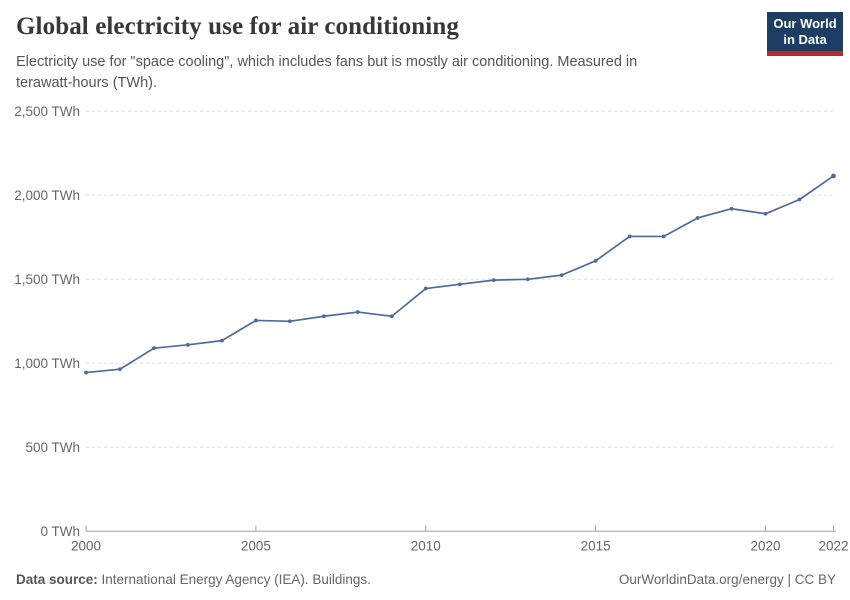 The height and width of the screenshot is (600, 850). What do you see at coordinates (727, 579) in the screenshot?
I see `owid-url-link: OurWorldinData.org/energy | CC BY` at bounding box center [727, 579].